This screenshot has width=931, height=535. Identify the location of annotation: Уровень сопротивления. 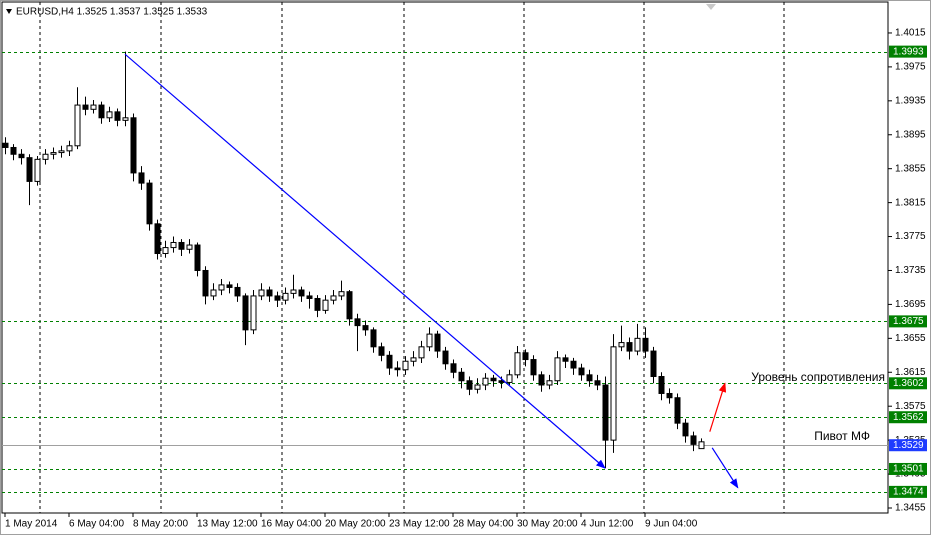
(818, 377).